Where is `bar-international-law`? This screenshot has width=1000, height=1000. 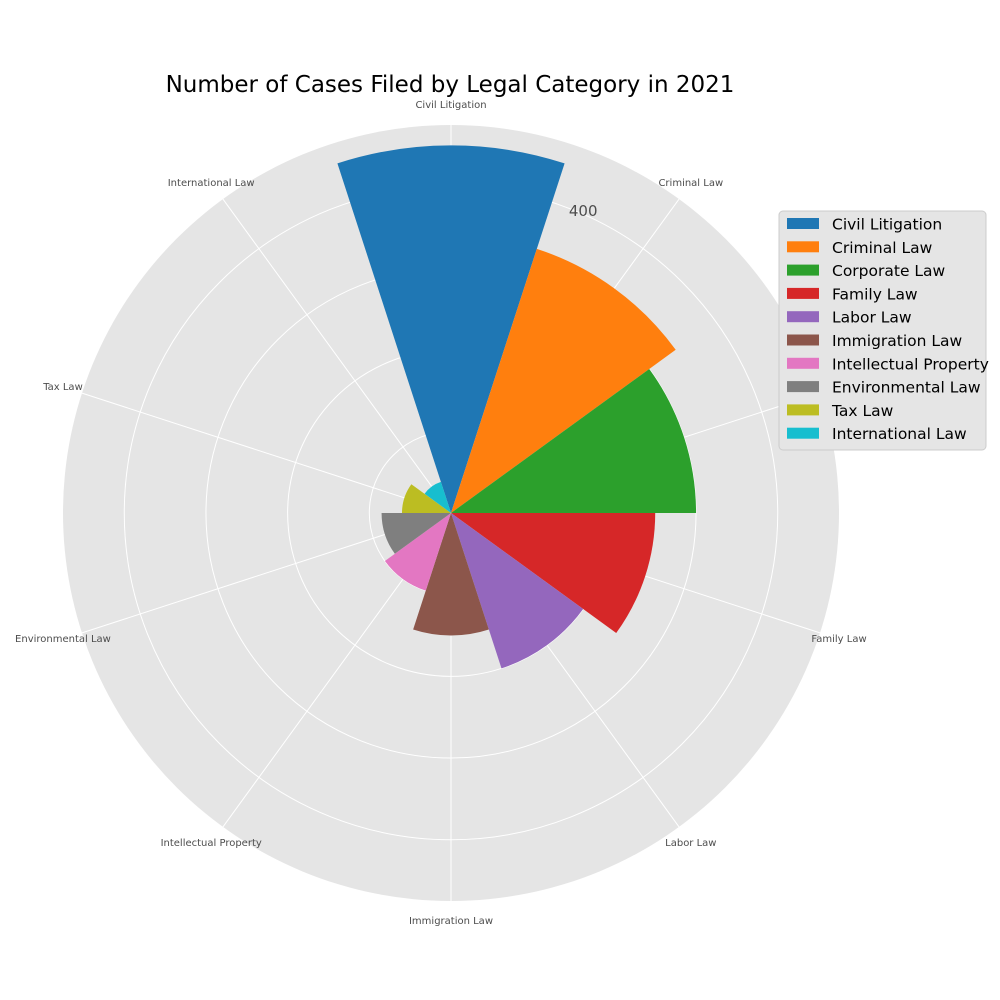
bar-international-law is located at coordinates (437, 497).